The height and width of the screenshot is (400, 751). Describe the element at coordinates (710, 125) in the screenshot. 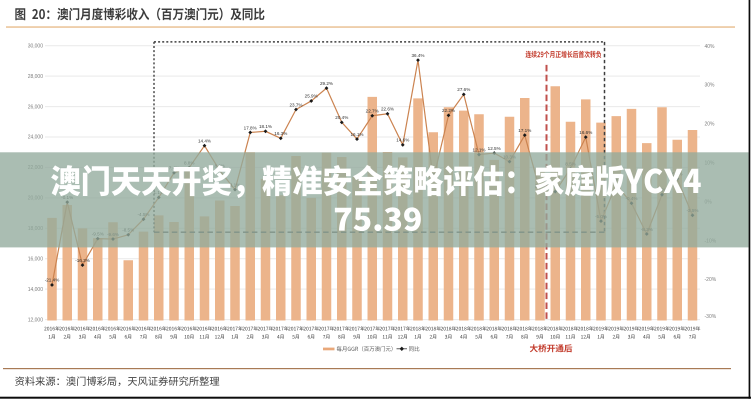

I see `svg-text: 20%` at that location.